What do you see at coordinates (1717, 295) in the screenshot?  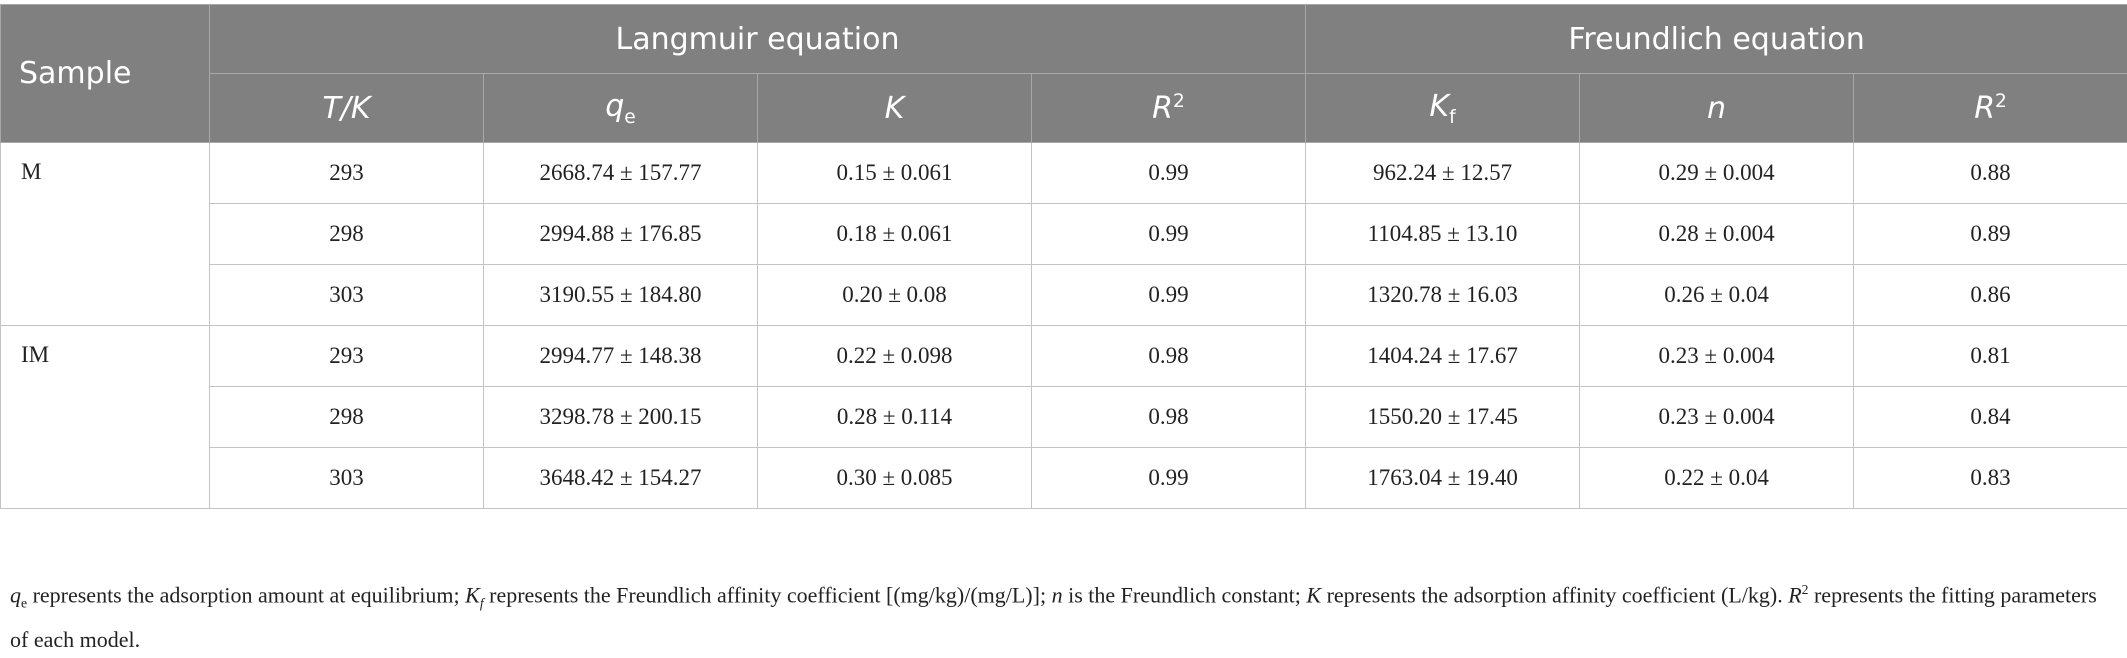 I see `cell: 0.26 ± 0.04` at bounding box center [1717, 295].